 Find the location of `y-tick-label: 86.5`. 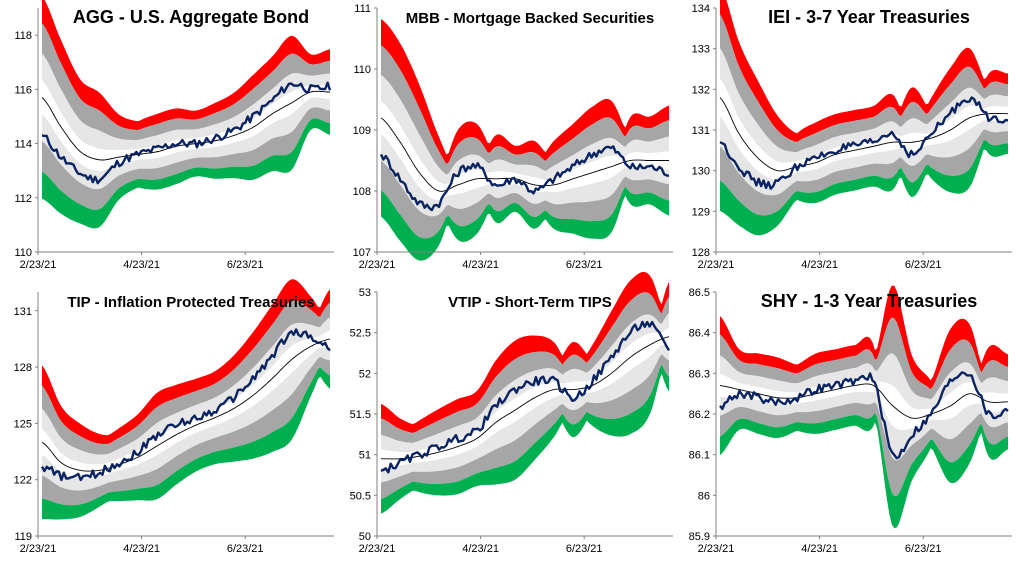

y-tick-label: 86.5 is located at coordinates (699, 293).